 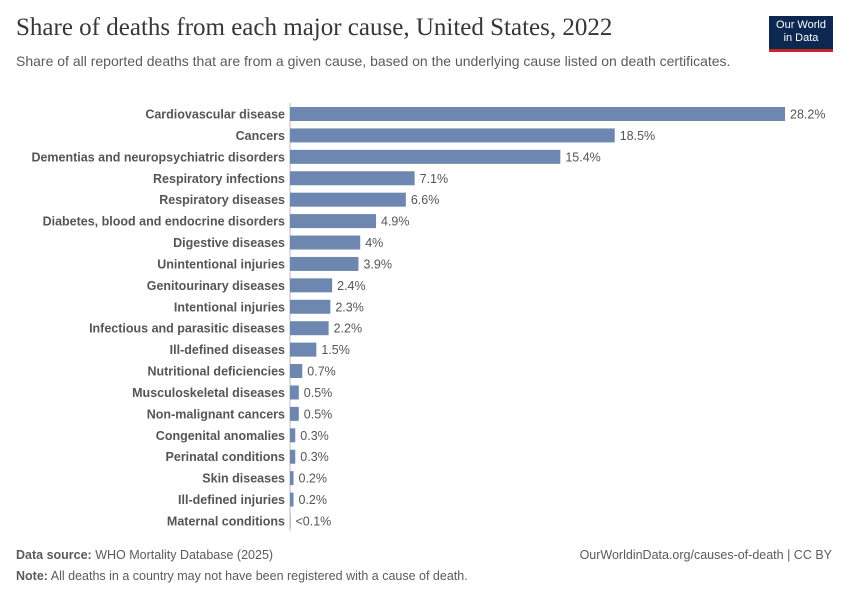 I want to click on category-label: Perinatal conditions, so click(x=226, y=457).